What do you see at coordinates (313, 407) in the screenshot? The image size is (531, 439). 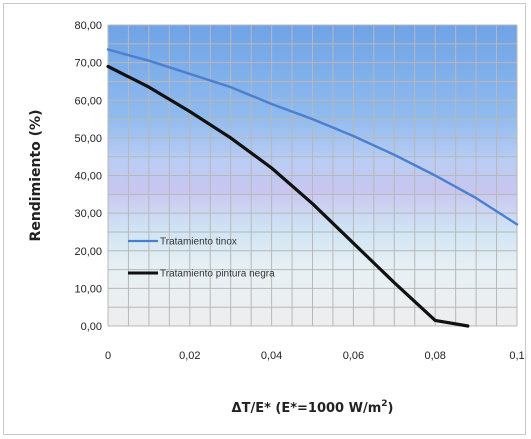 I see `x-axis-label: ΔT/E* (E*=1000 W/m2)` at bounding box center [313, 407].